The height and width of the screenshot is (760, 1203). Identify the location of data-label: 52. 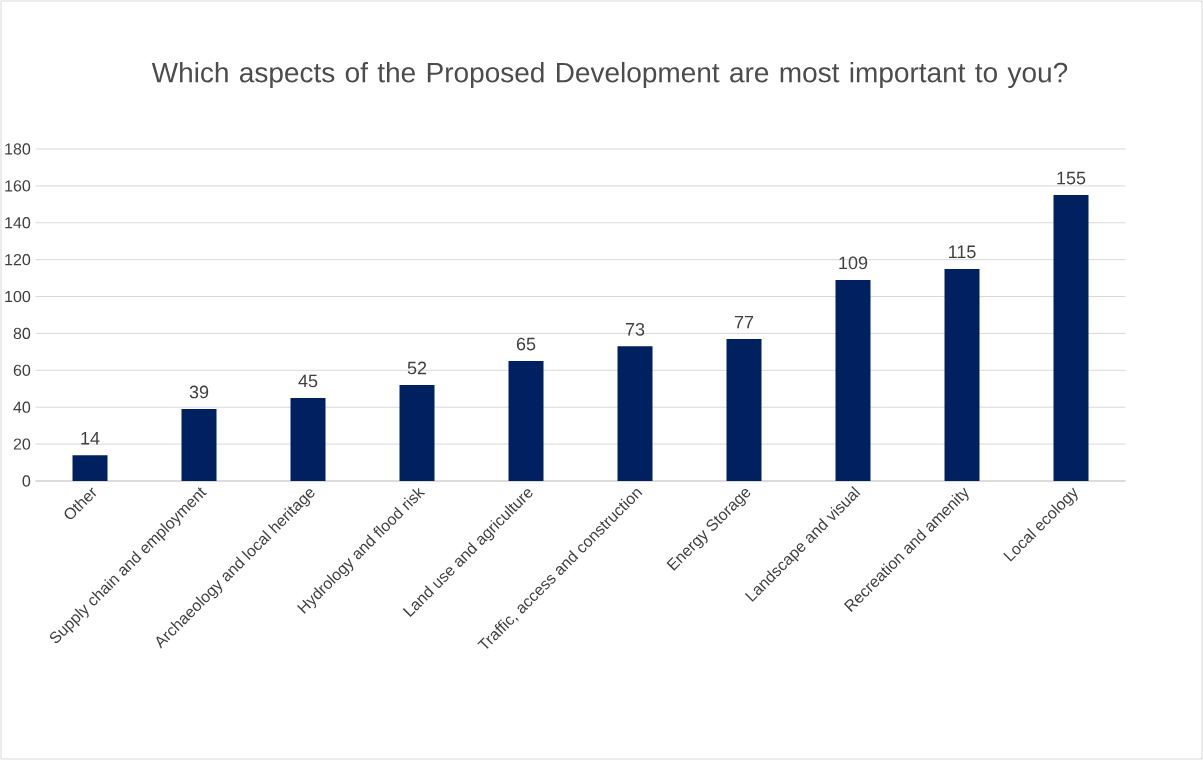
(417, 368).